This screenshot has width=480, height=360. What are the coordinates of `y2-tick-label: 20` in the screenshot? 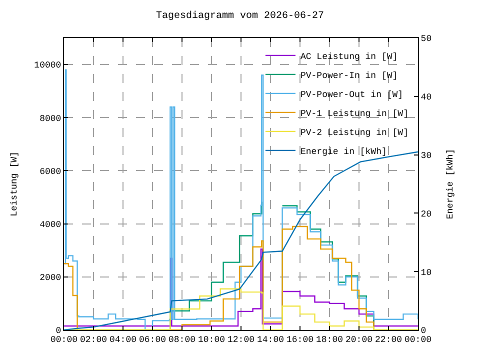 It's located at (426, 214).